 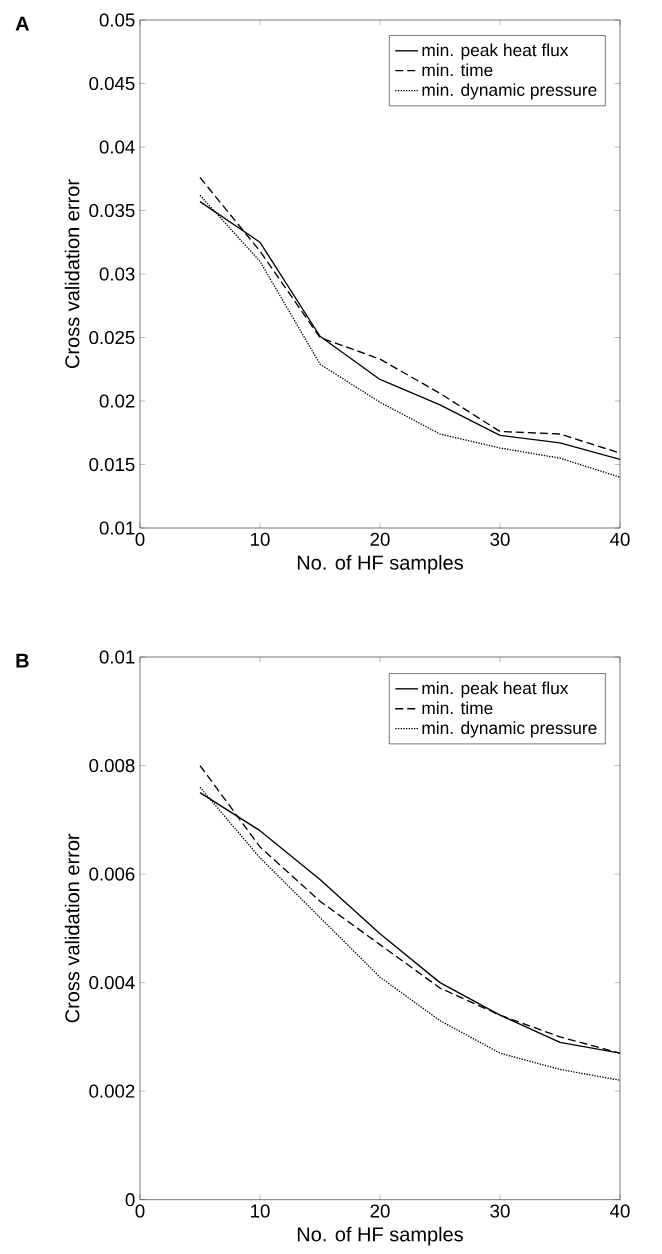 I want to click on chart-title: B, so click(x=22, y=660).